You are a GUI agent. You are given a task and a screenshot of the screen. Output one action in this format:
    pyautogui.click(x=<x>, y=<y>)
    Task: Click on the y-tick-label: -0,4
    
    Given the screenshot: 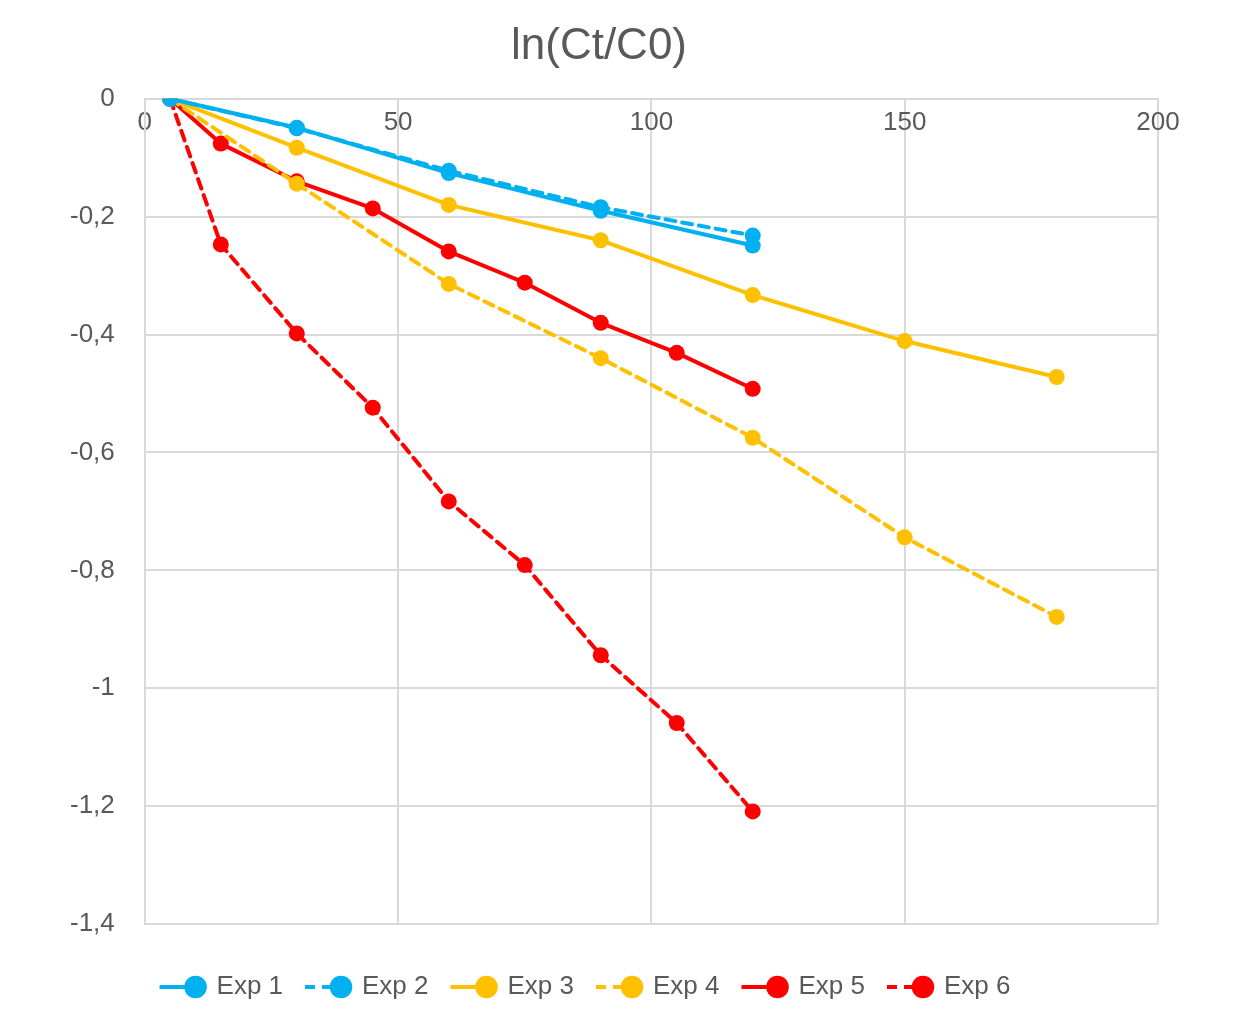 What is the action you would take?
    pyautogui.click(x=92, y=332)
    